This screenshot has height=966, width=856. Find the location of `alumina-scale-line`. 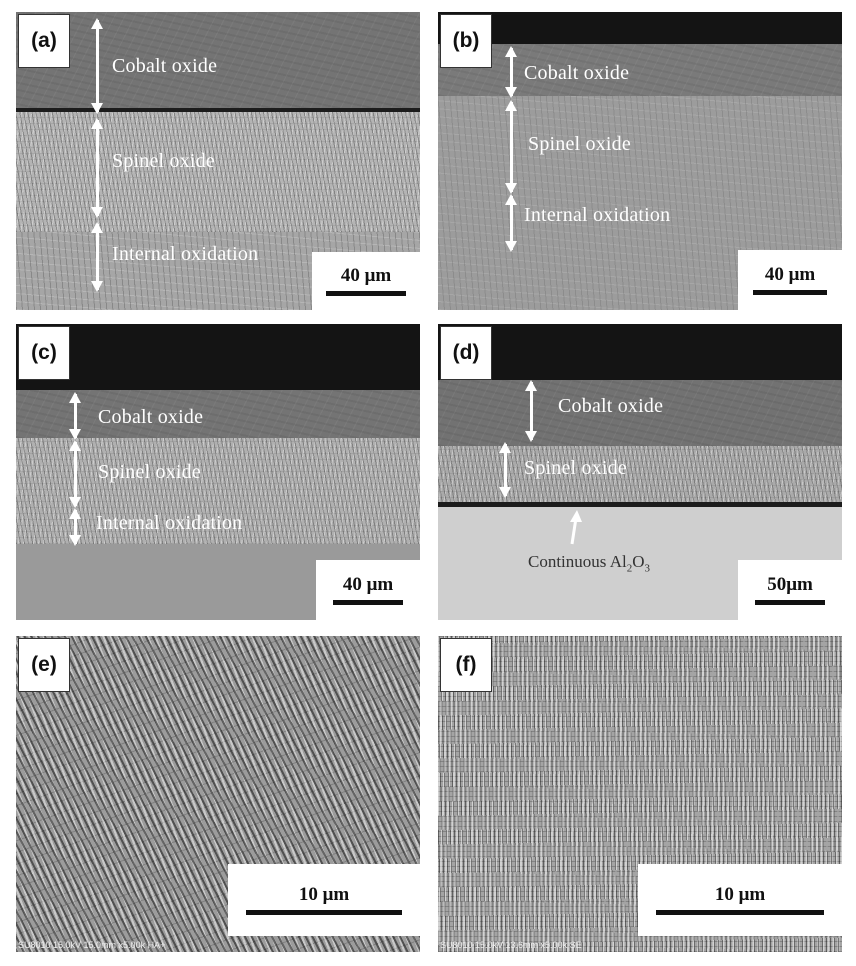

alumina-scale-line is located at coordinates (640, 504).